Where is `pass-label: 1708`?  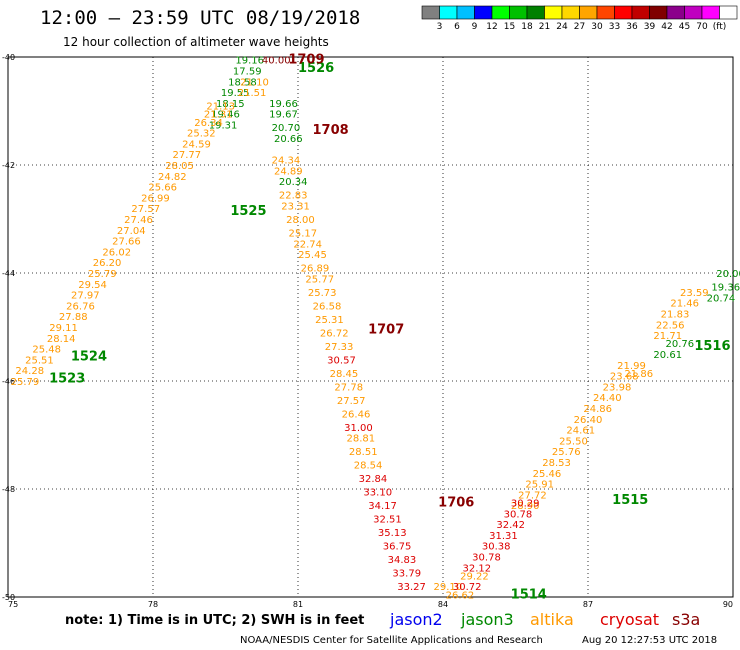 pass-label: 1708 is located at coordinates (331, 130).